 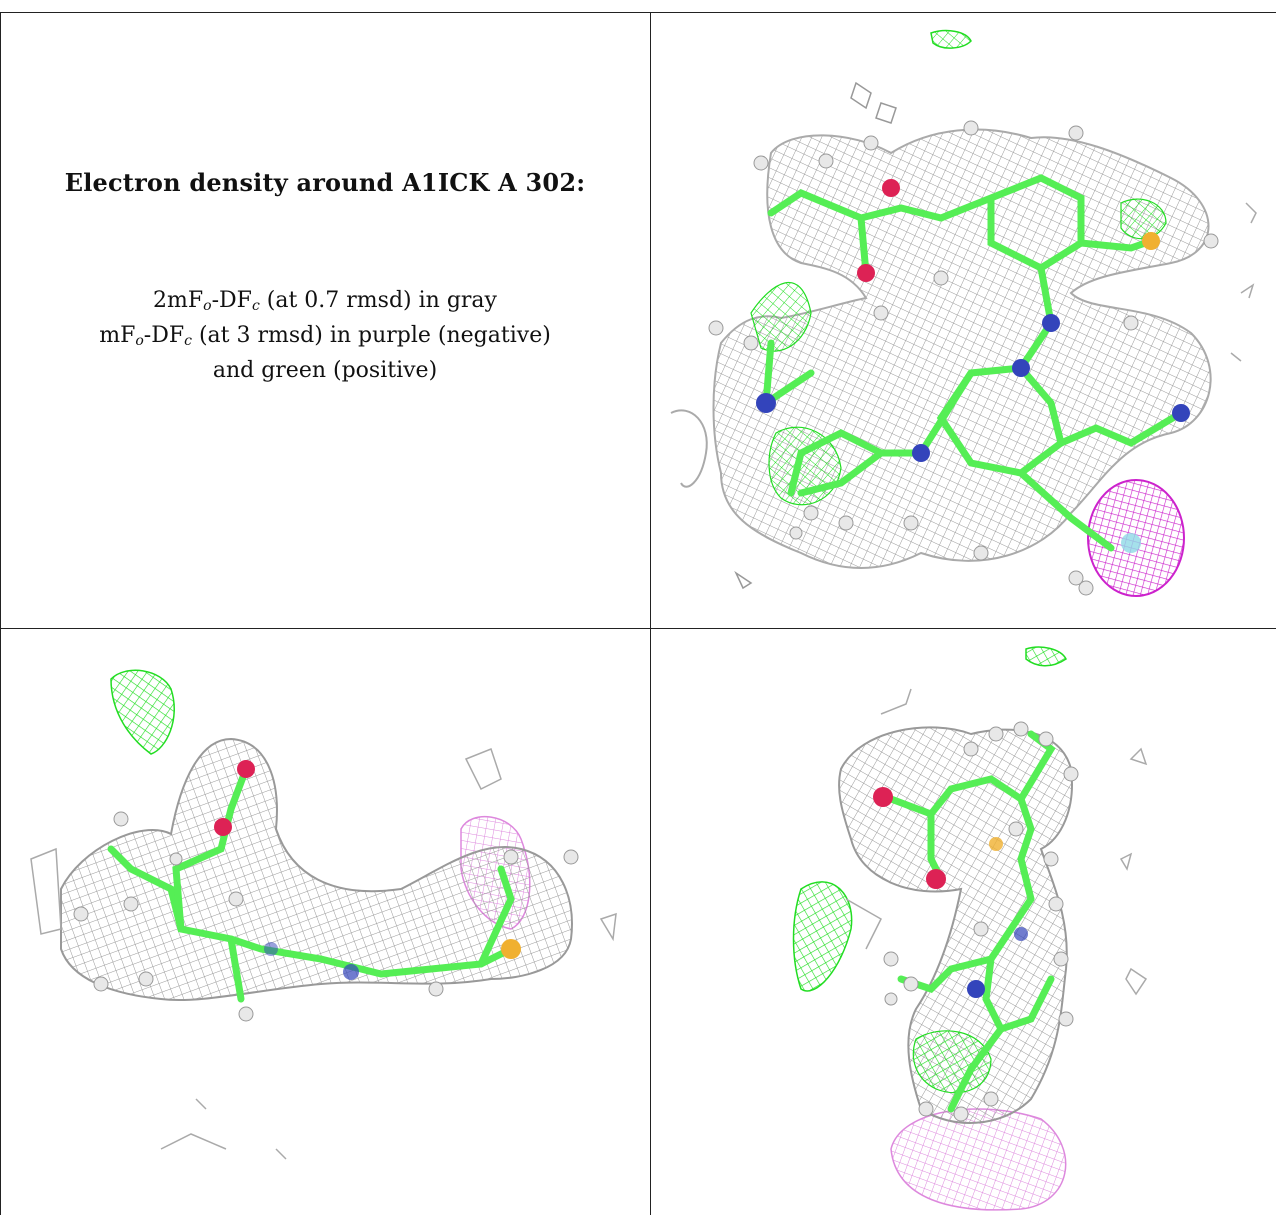 What do you see at coordinates (325, 370) in the screenshot?
I see `legend-line-positive: and green (positive)` at bounding box center [325, 370].